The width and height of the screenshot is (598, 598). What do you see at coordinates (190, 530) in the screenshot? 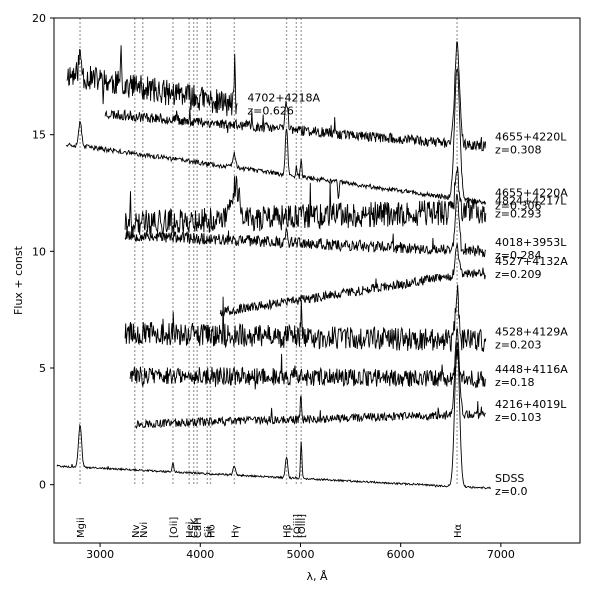
I see `emission-line-label: Hei` at bounding box center [190, 530].